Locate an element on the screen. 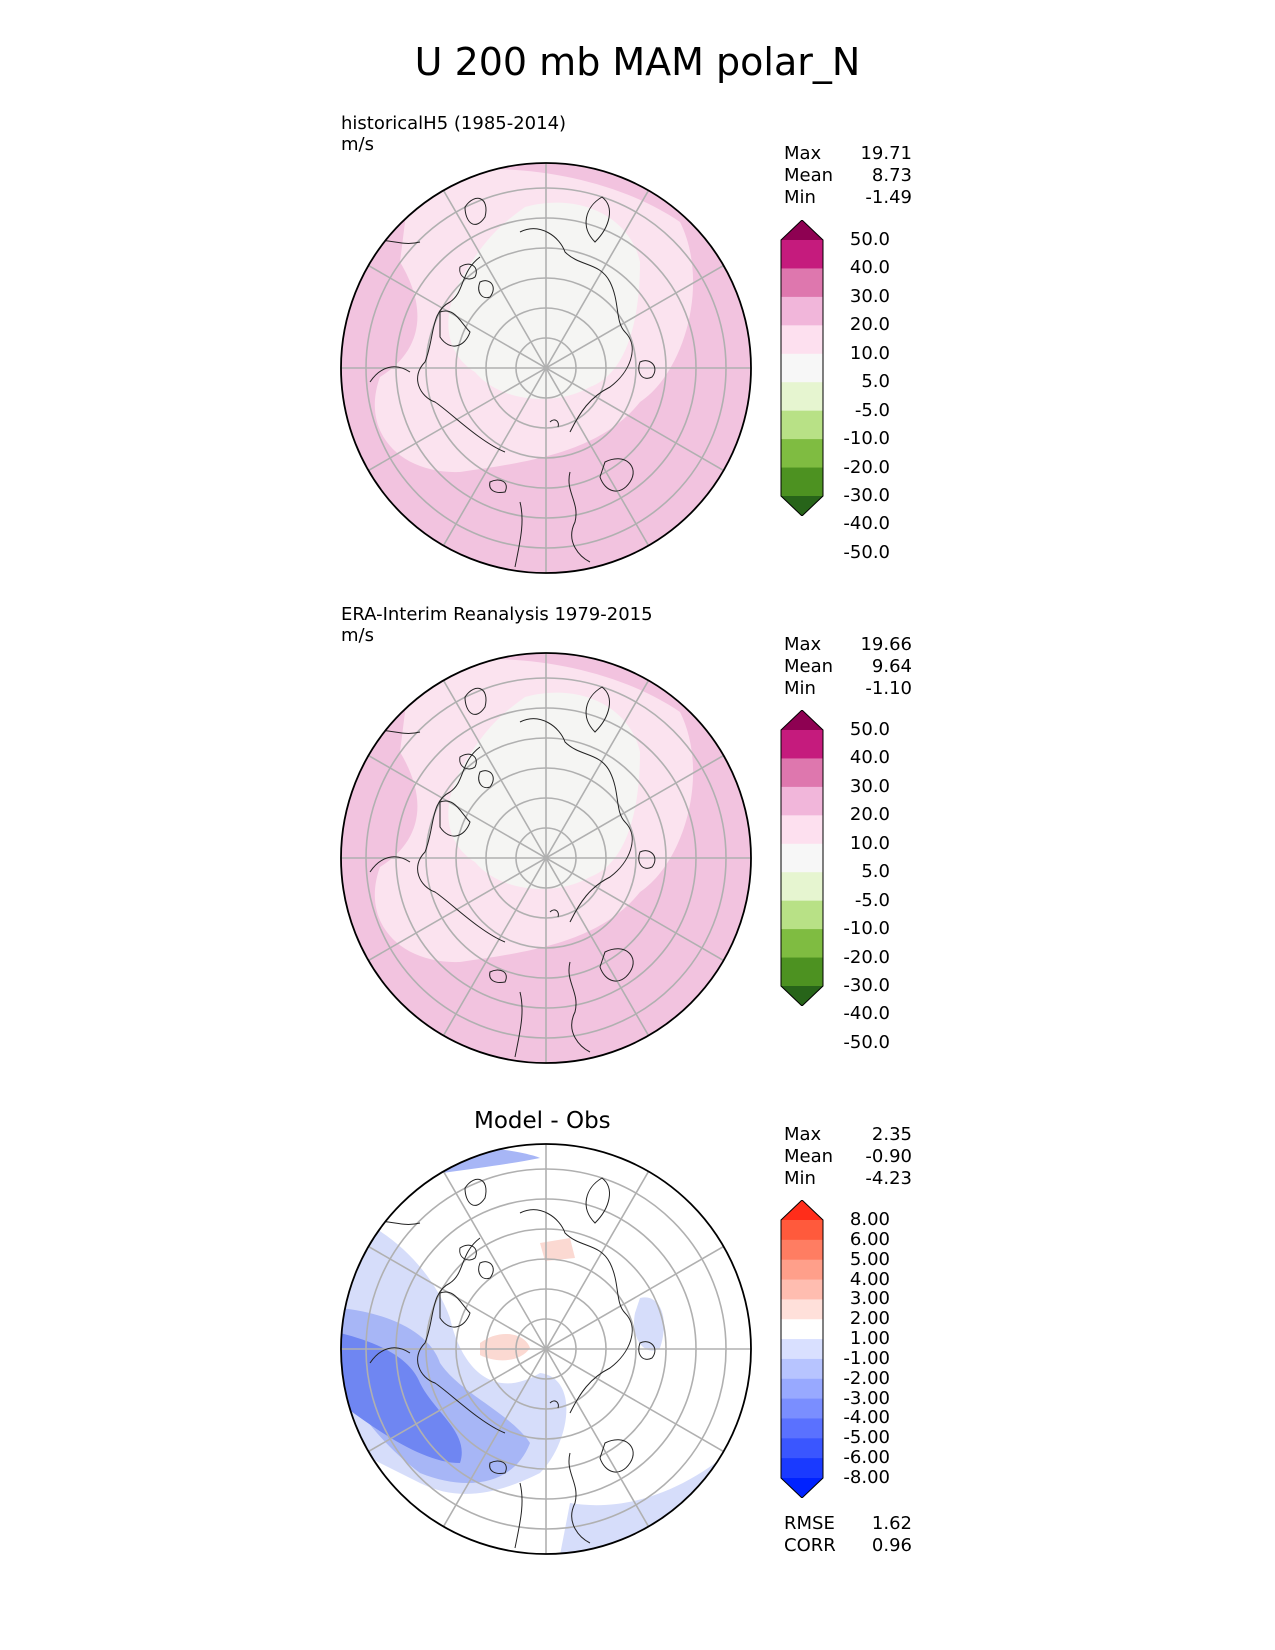 The height and width of the screenshot is (1650, 1275). field-layer is located at coordinates (546, 1349).